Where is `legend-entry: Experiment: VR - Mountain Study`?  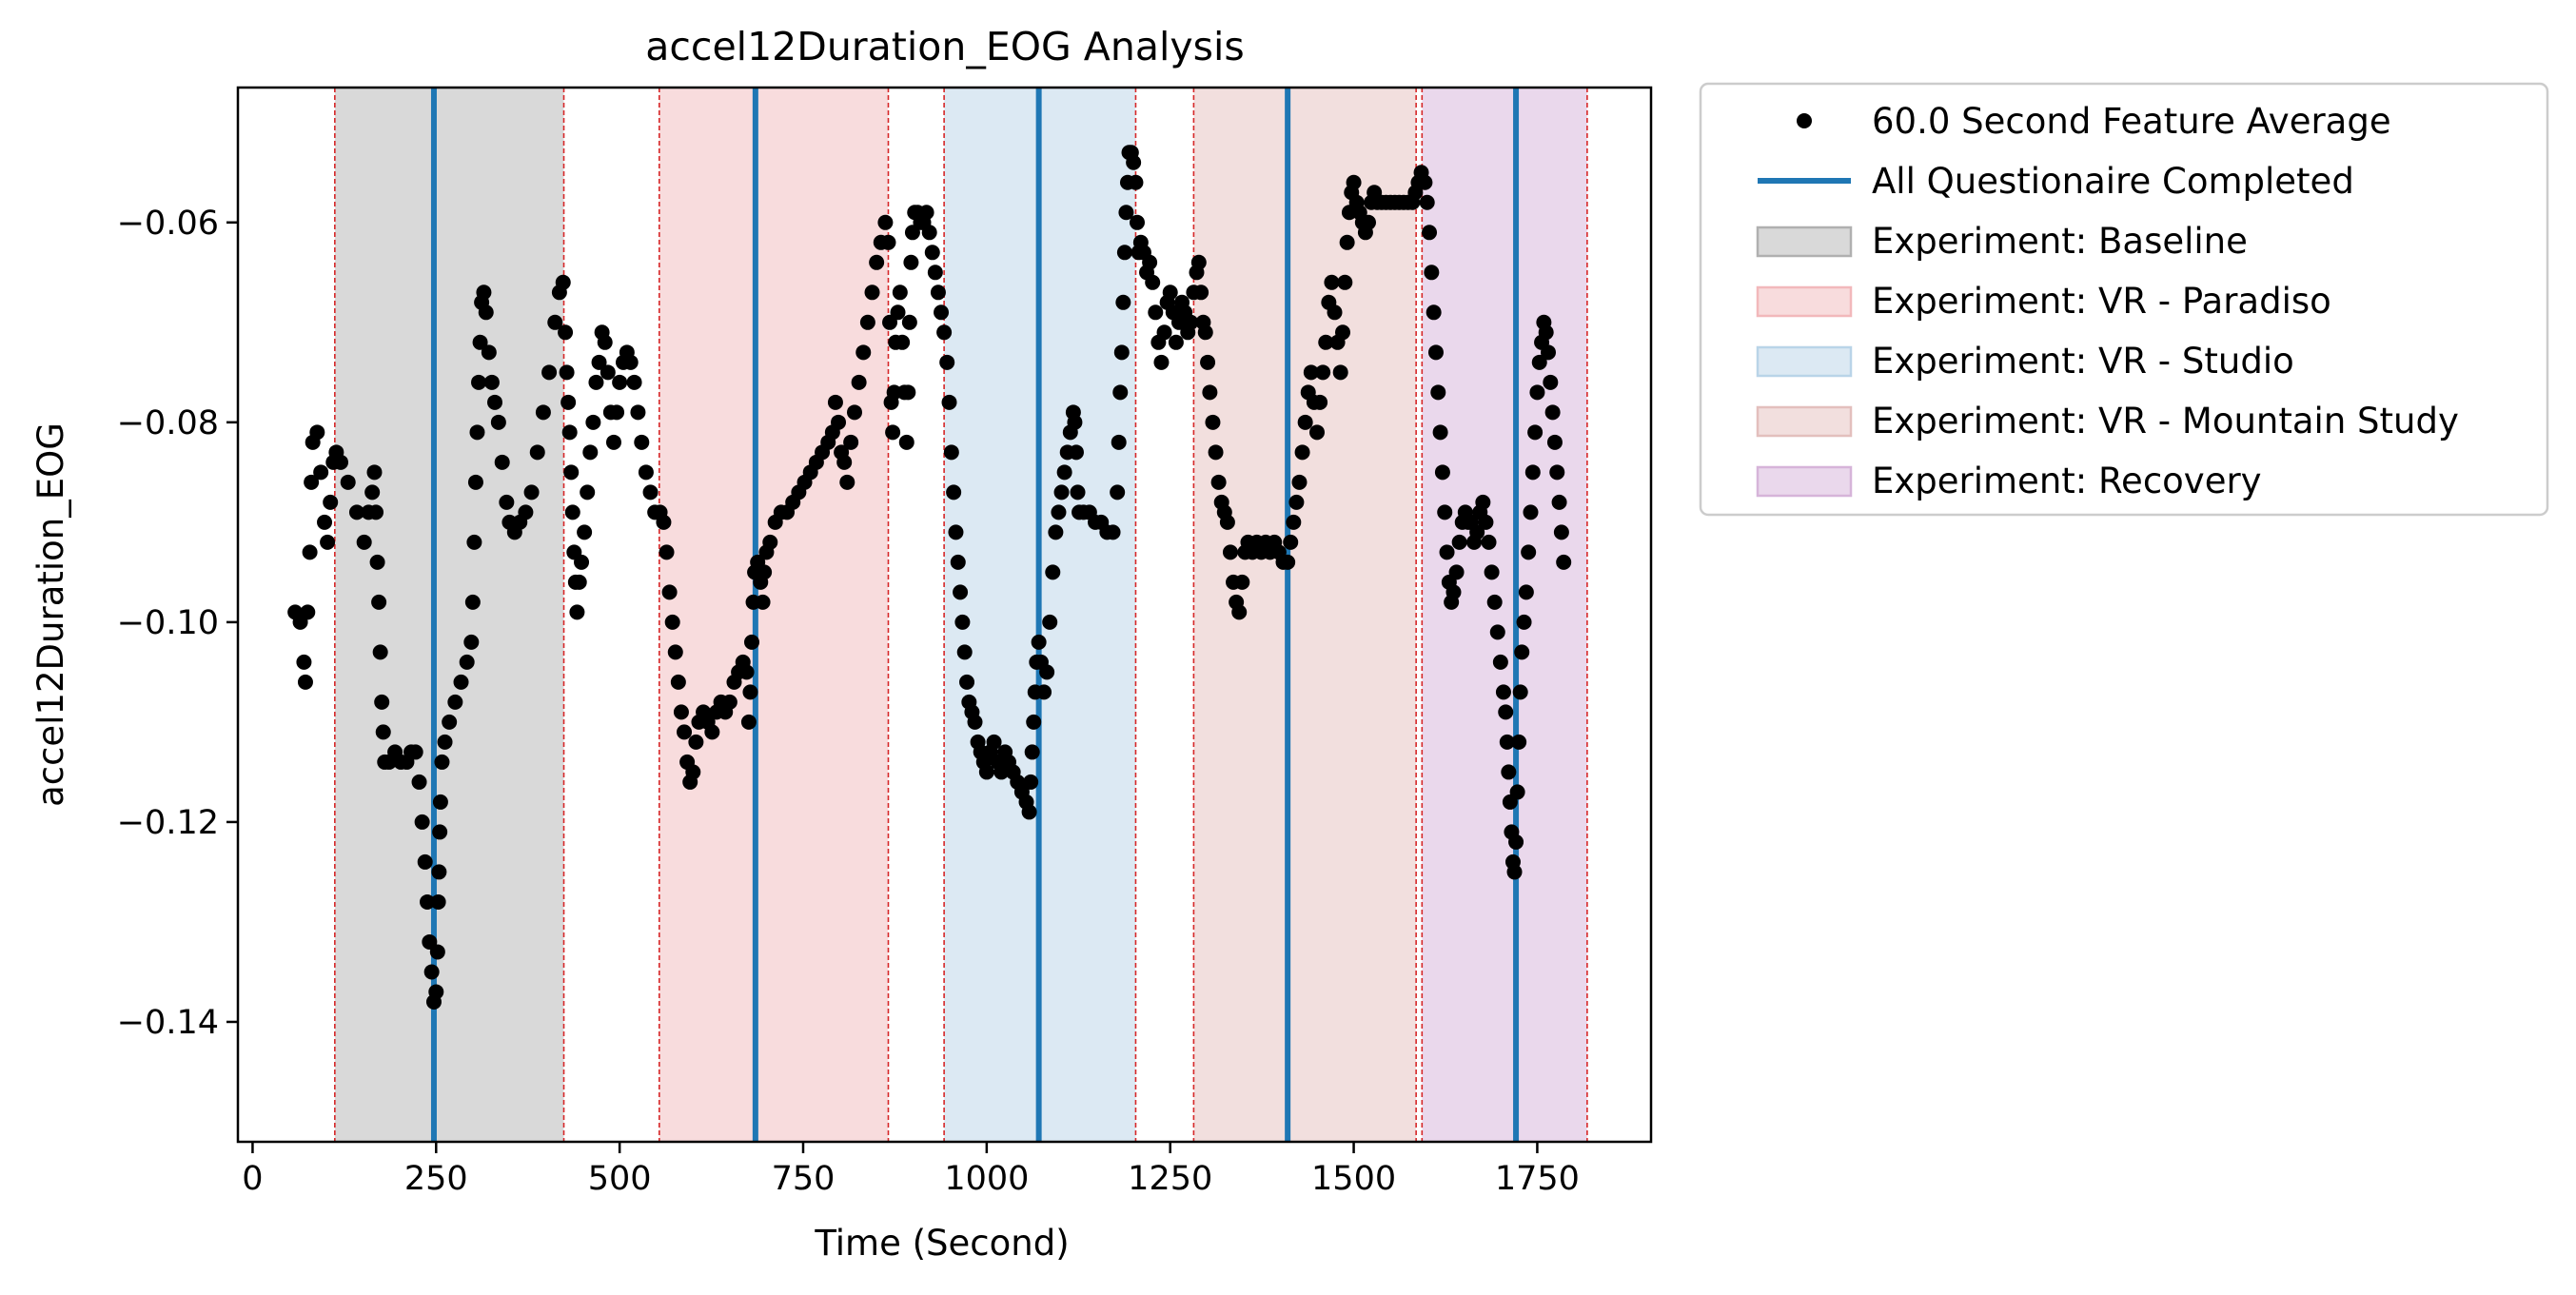
legend-entry: Experiment: VR - Mountain Study is located at coordinates (2107, 421).